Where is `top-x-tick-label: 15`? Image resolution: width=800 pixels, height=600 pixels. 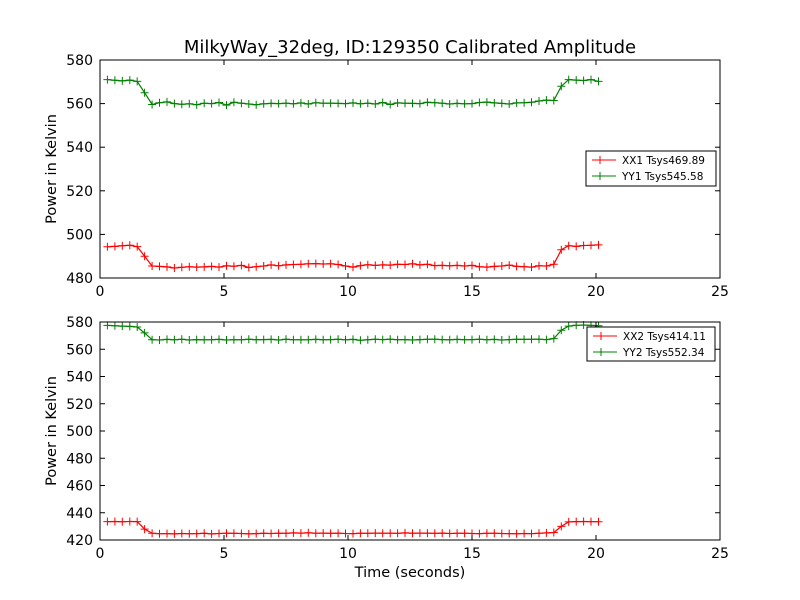 top-x-tick-label: 15 is located at coordinates (472, 292).